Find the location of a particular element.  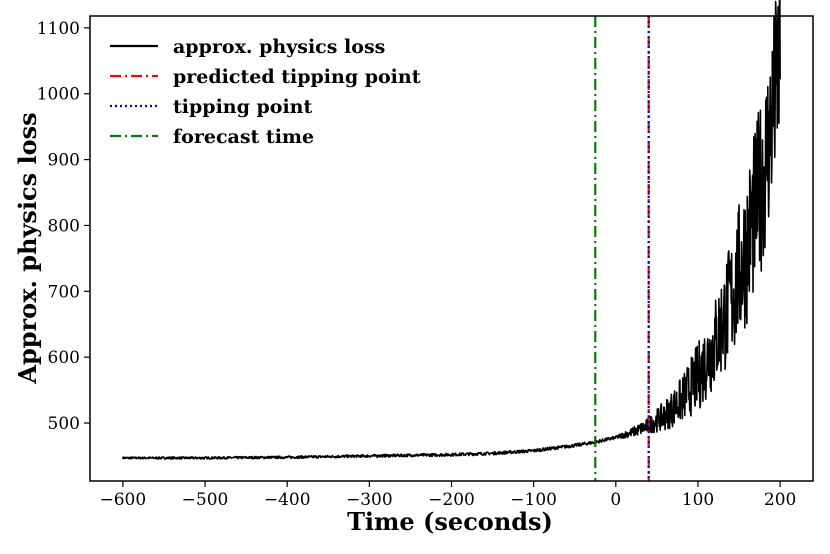

legend-label: approx. physics loss is located at coordinates (279, 47).